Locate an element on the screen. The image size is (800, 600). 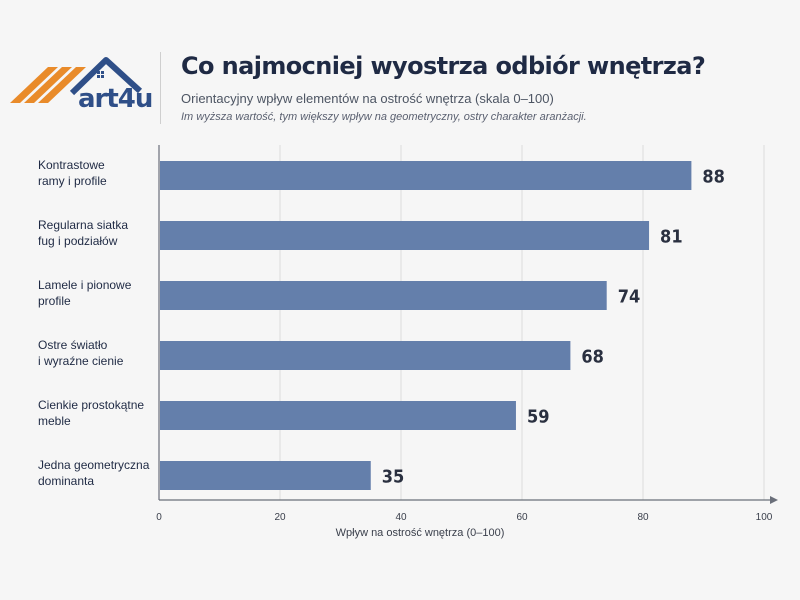
value-label-2: 81 is located at coordinates (671, 237).